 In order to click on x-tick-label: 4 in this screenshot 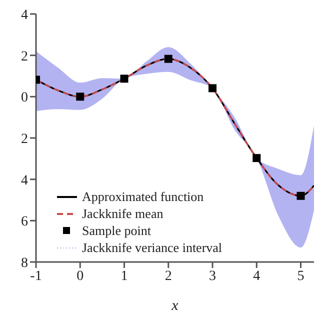, I will do `click(256, 276)`.